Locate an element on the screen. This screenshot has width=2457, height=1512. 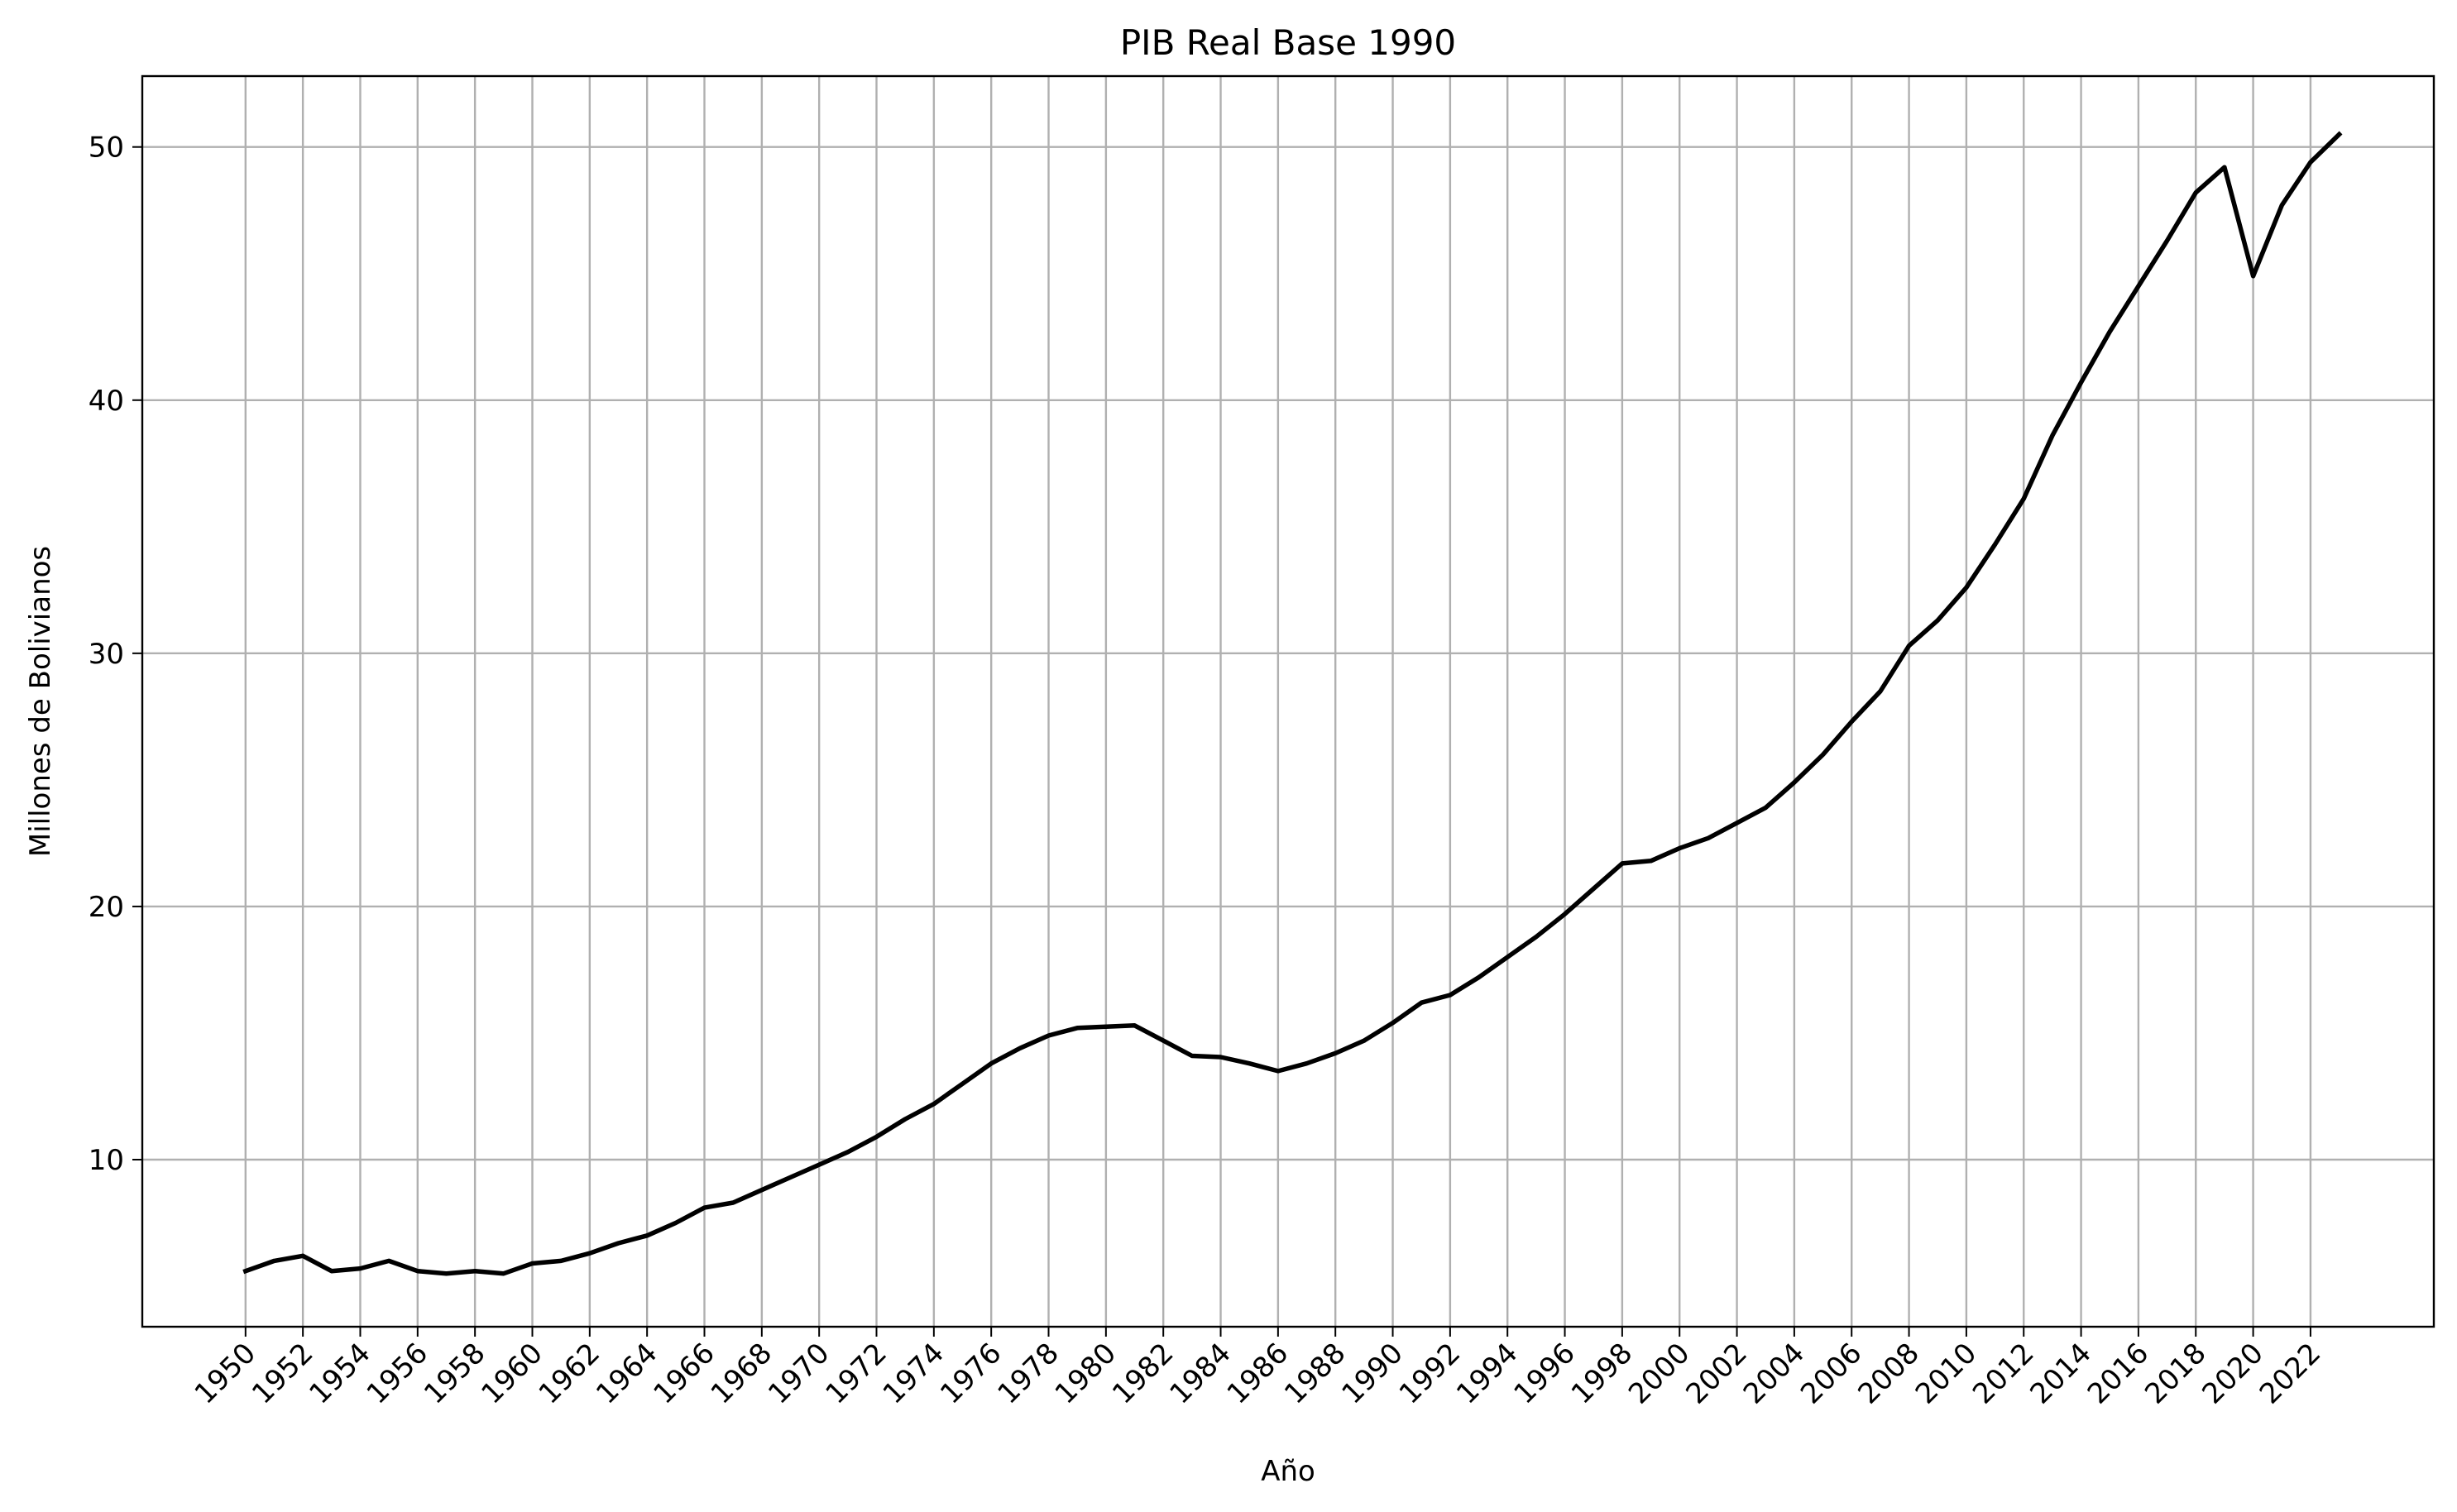
y-axis-ticks: 10 20 30 40 50 is located at coordinates (115, 654).